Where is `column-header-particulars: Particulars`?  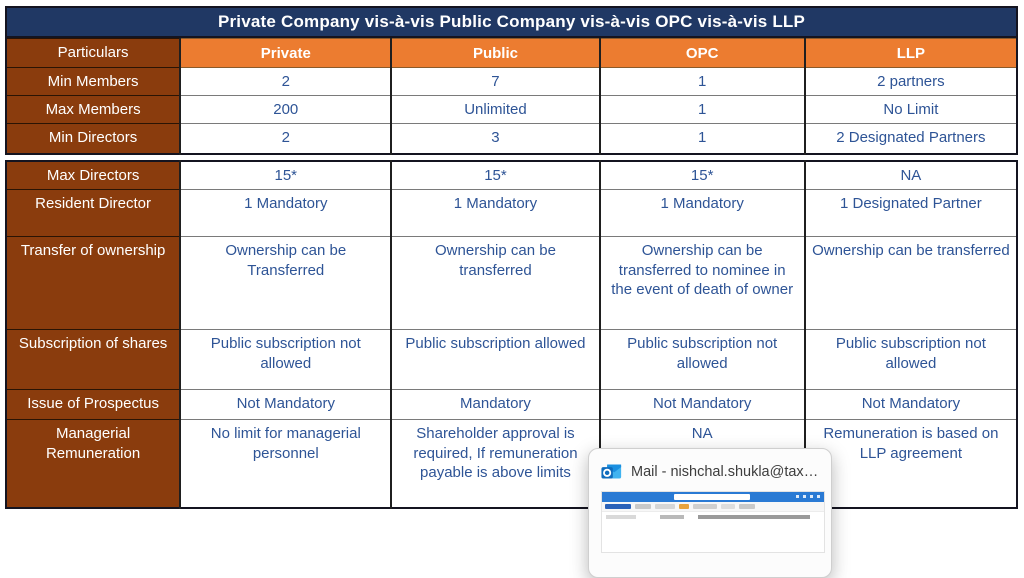 column-header-particulars: Particulars is located at coordinates (92, 53).